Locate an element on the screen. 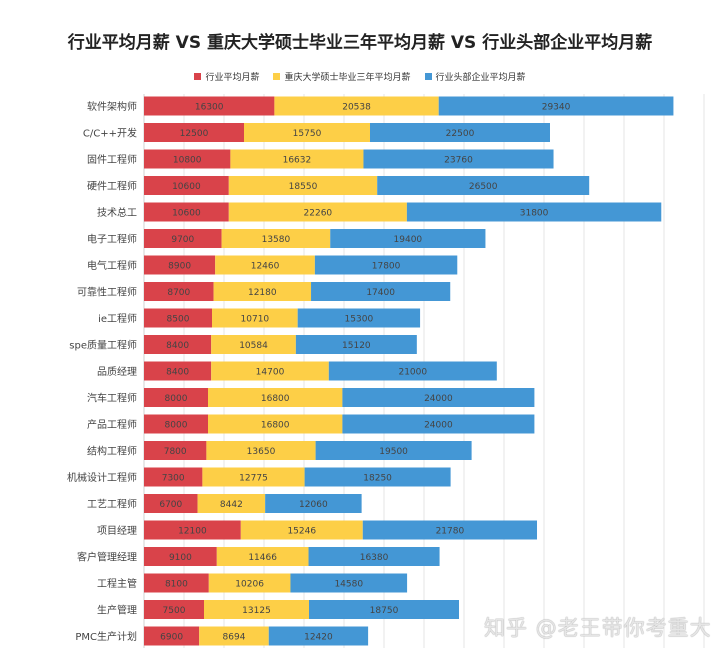 This screenshot has width=720, height=655. data-label: 21780 is located at coordinates (450, 532).